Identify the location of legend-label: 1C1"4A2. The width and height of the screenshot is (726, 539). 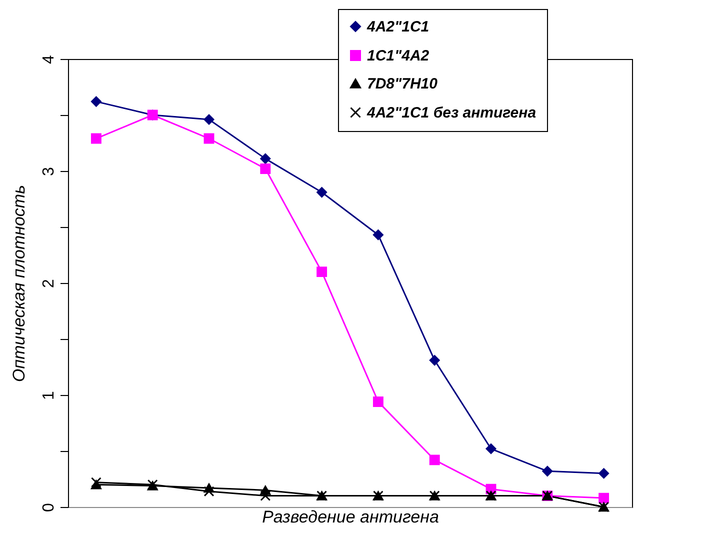
(398, 56).